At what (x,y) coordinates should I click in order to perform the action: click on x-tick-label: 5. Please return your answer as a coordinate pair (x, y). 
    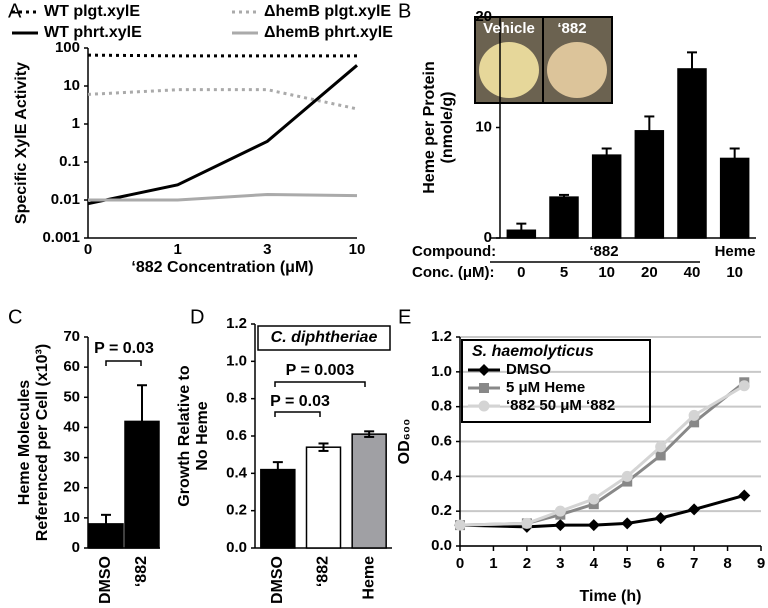
    Looking at the image, I should click on (627, 563).